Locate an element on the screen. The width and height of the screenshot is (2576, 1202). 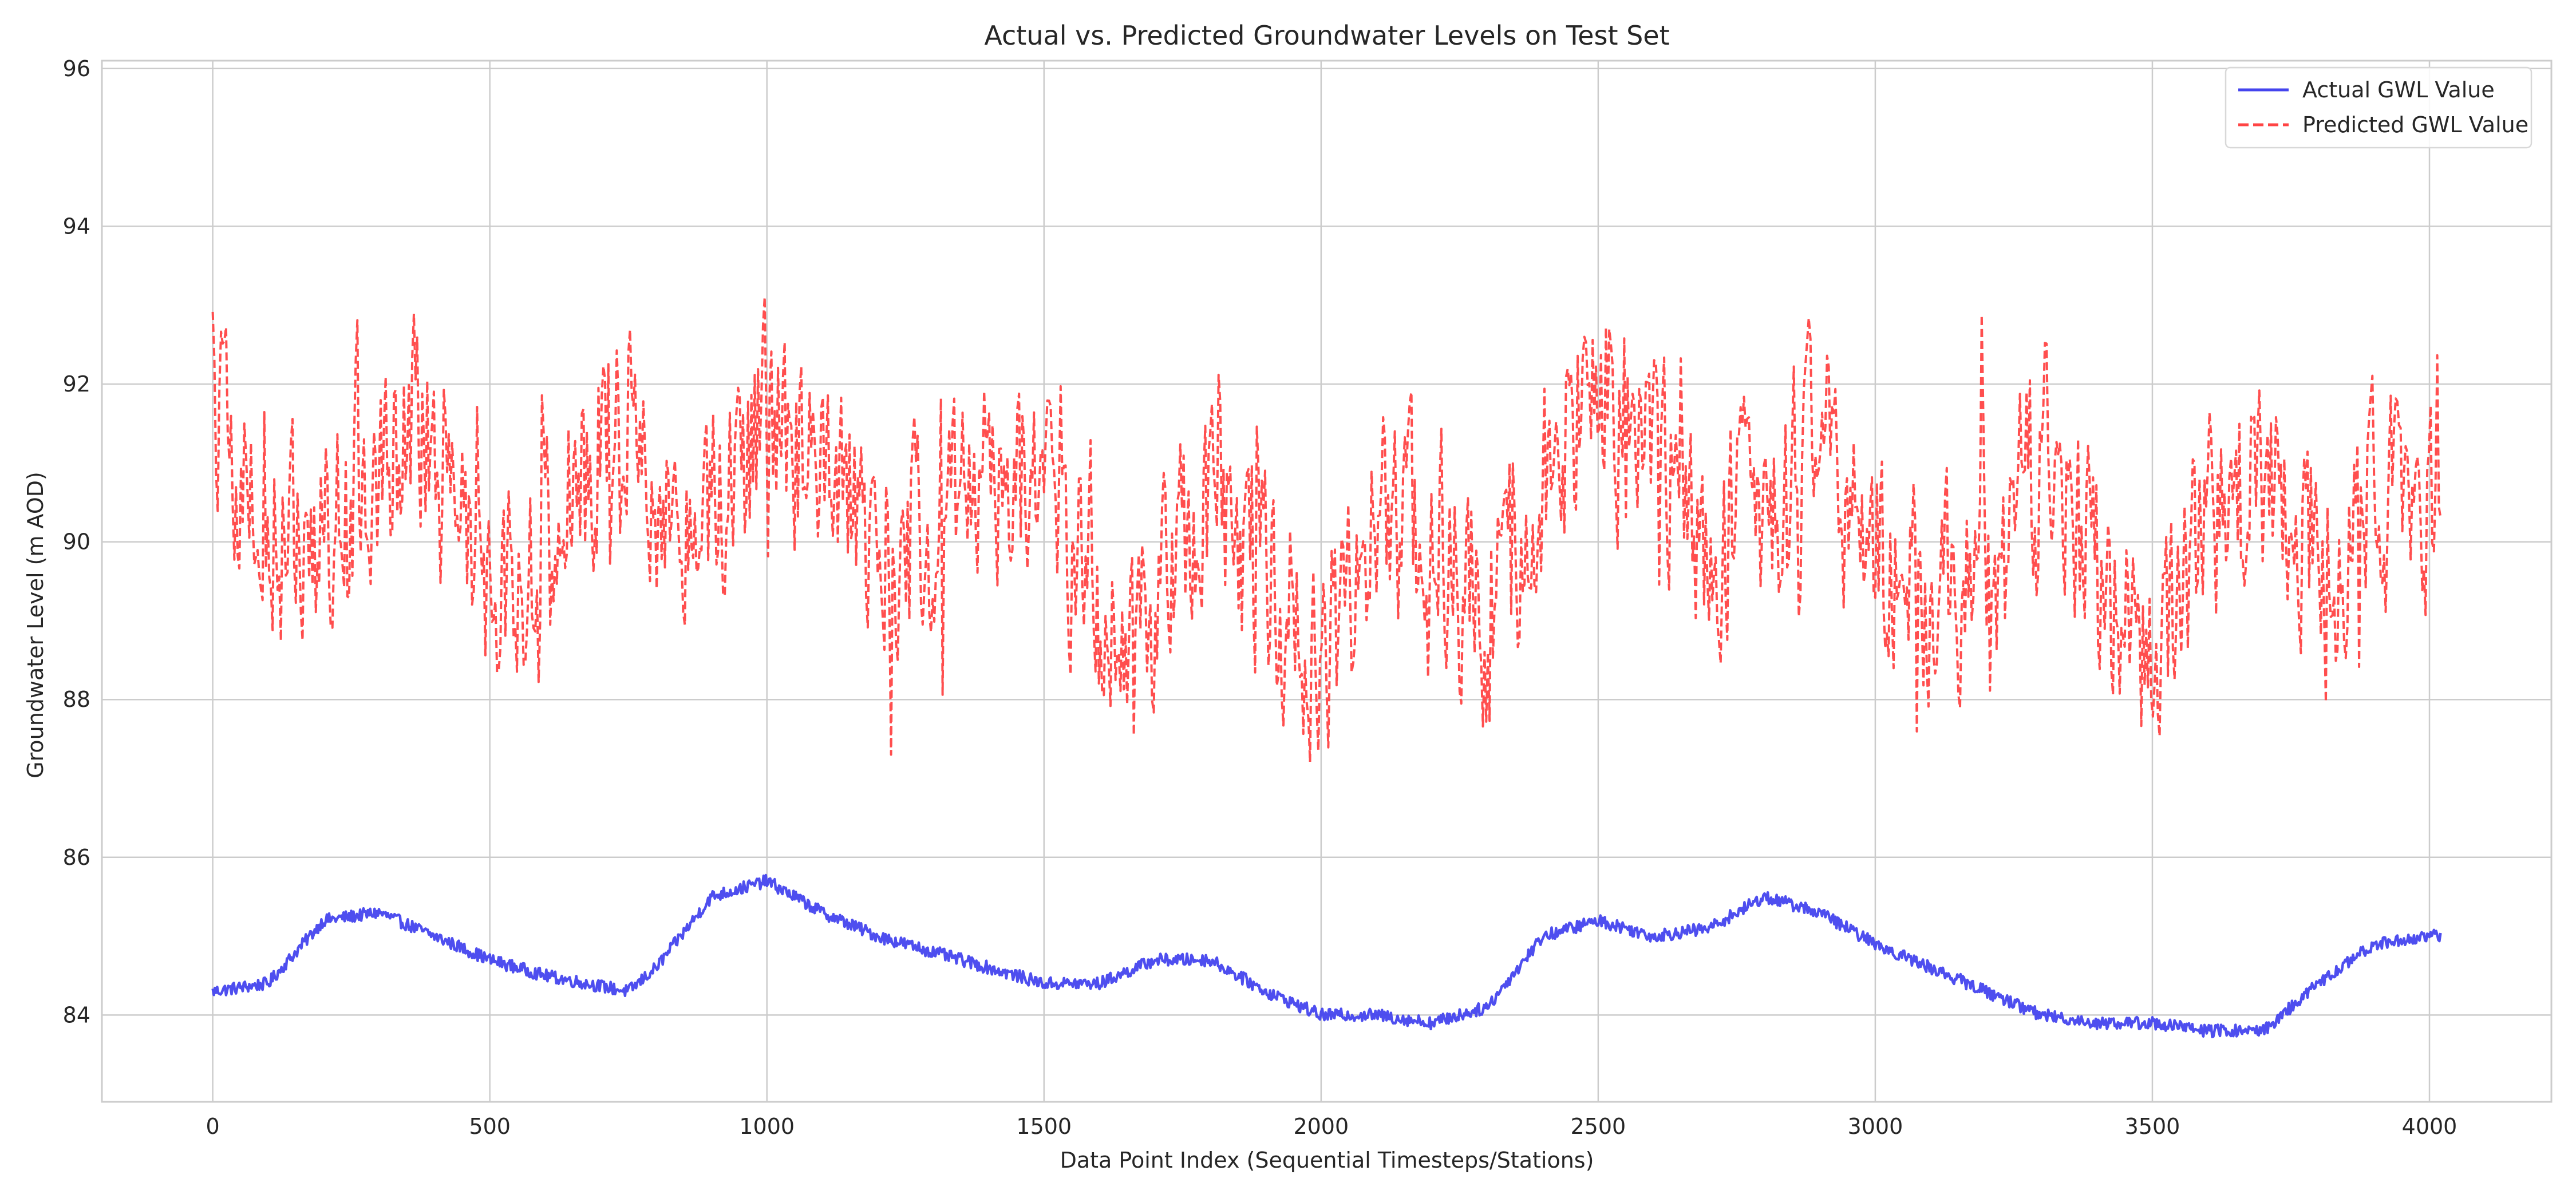
y-tick-label: 84 is located at coordinates (76, 1015).